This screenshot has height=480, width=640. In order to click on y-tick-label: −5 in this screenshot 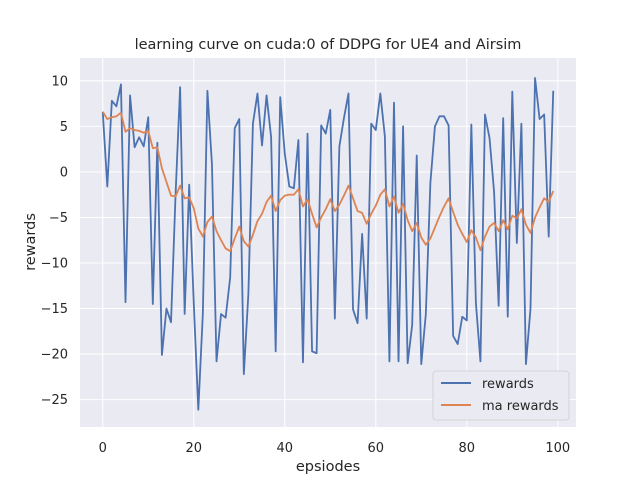, I will do `click(58, 218)`.